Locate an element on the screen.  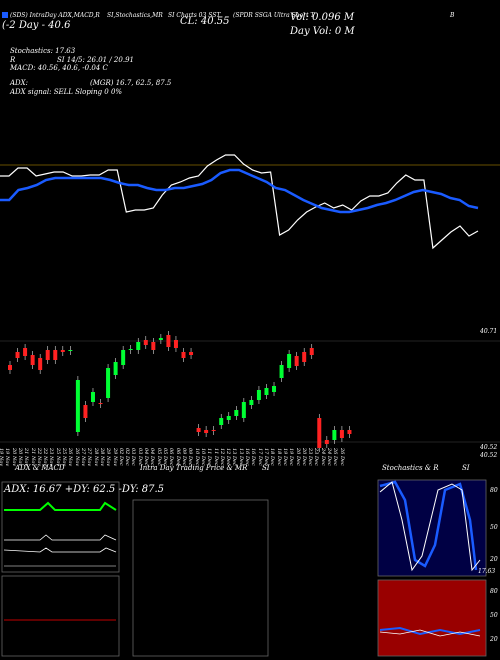
date-label: 02 Dec is located at coordinates (120, 457).